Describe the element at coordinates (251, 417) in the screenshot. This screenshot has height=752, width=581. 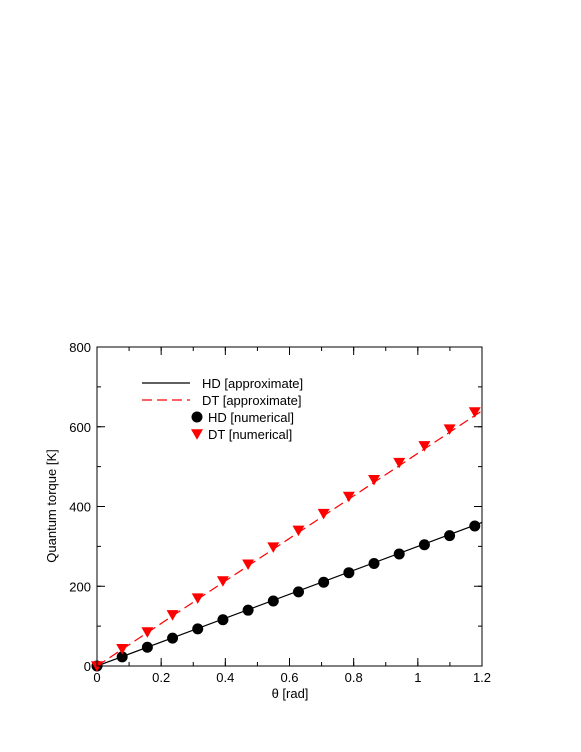
I see `legend-label: HD [numerical]` at that location.